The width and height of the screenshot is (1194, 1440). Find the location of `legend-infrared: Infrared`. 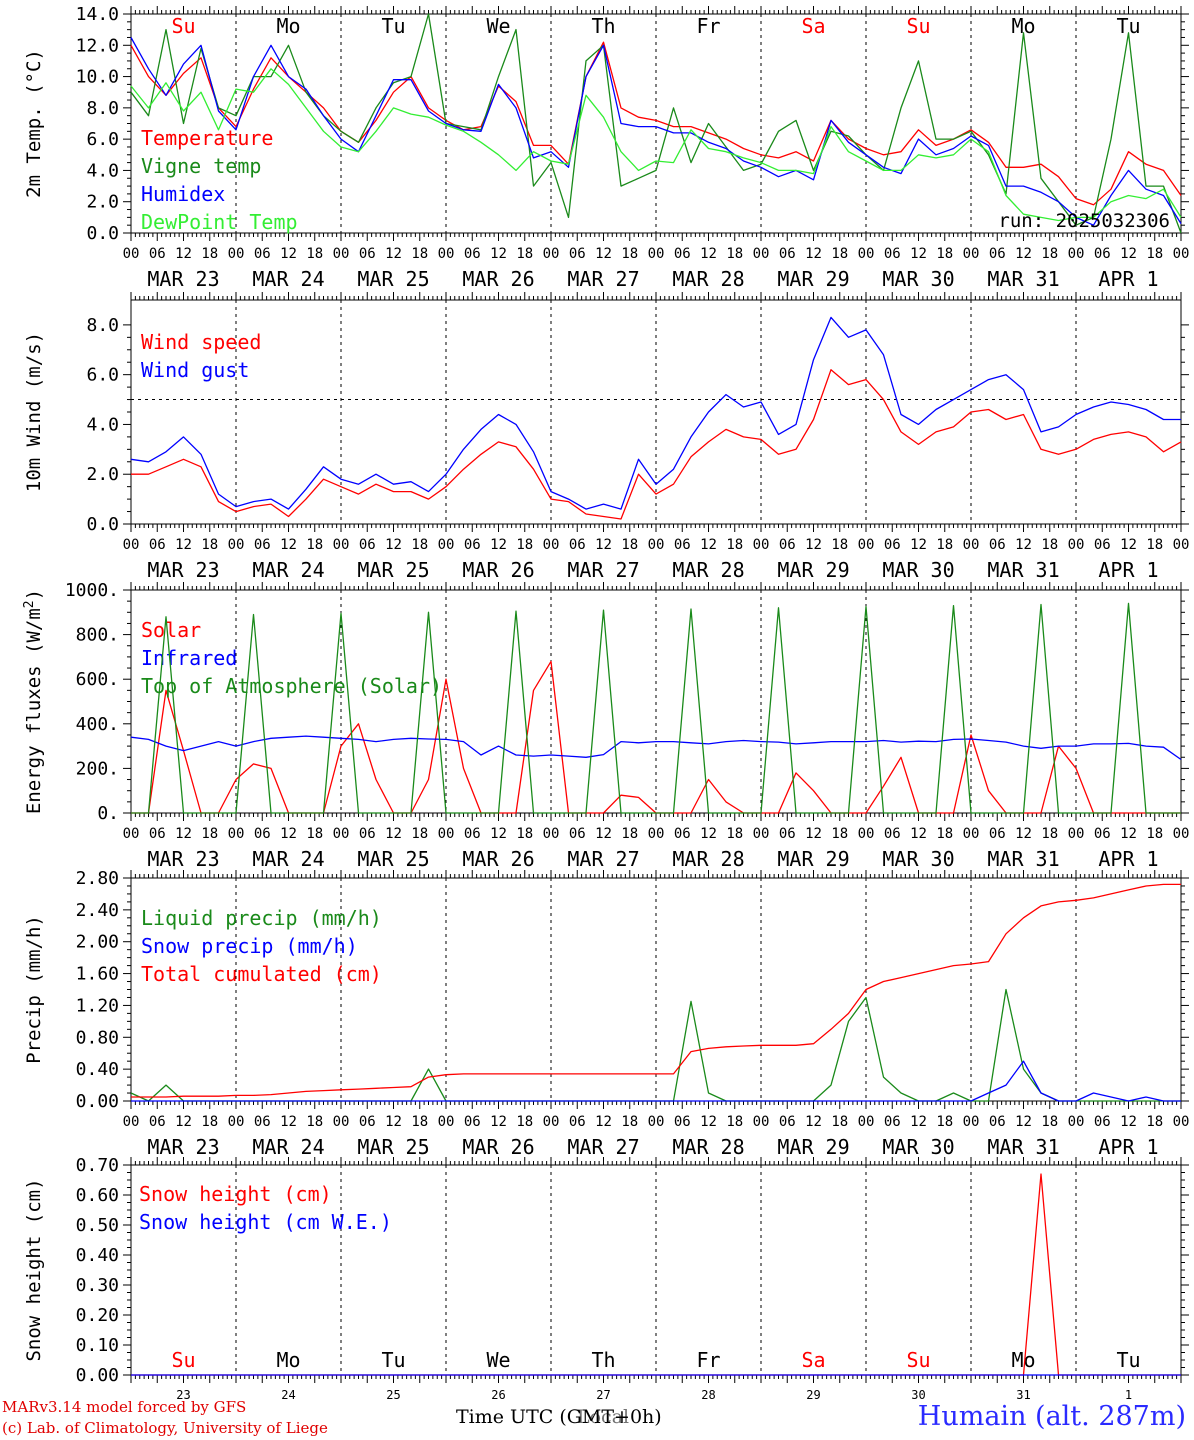

legend-infrared: Infrared is located at coordinates (189, 658).